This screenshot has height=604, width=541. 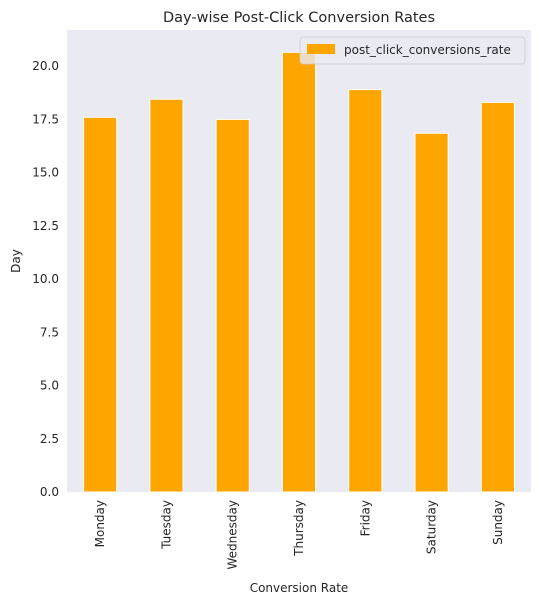 What do you see at coordinates (299, 588) in the screenshot?
I see `x-axis-label: Conversion Rate` at bounding box center [299, 588].